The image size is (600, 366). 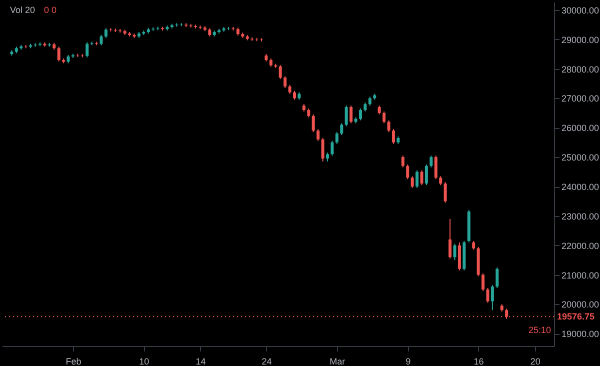 What do you see at coordinates (576, 317) in the screenshot?
I see `ref-line-label: 19576.75` at bounding box center [576, 317].